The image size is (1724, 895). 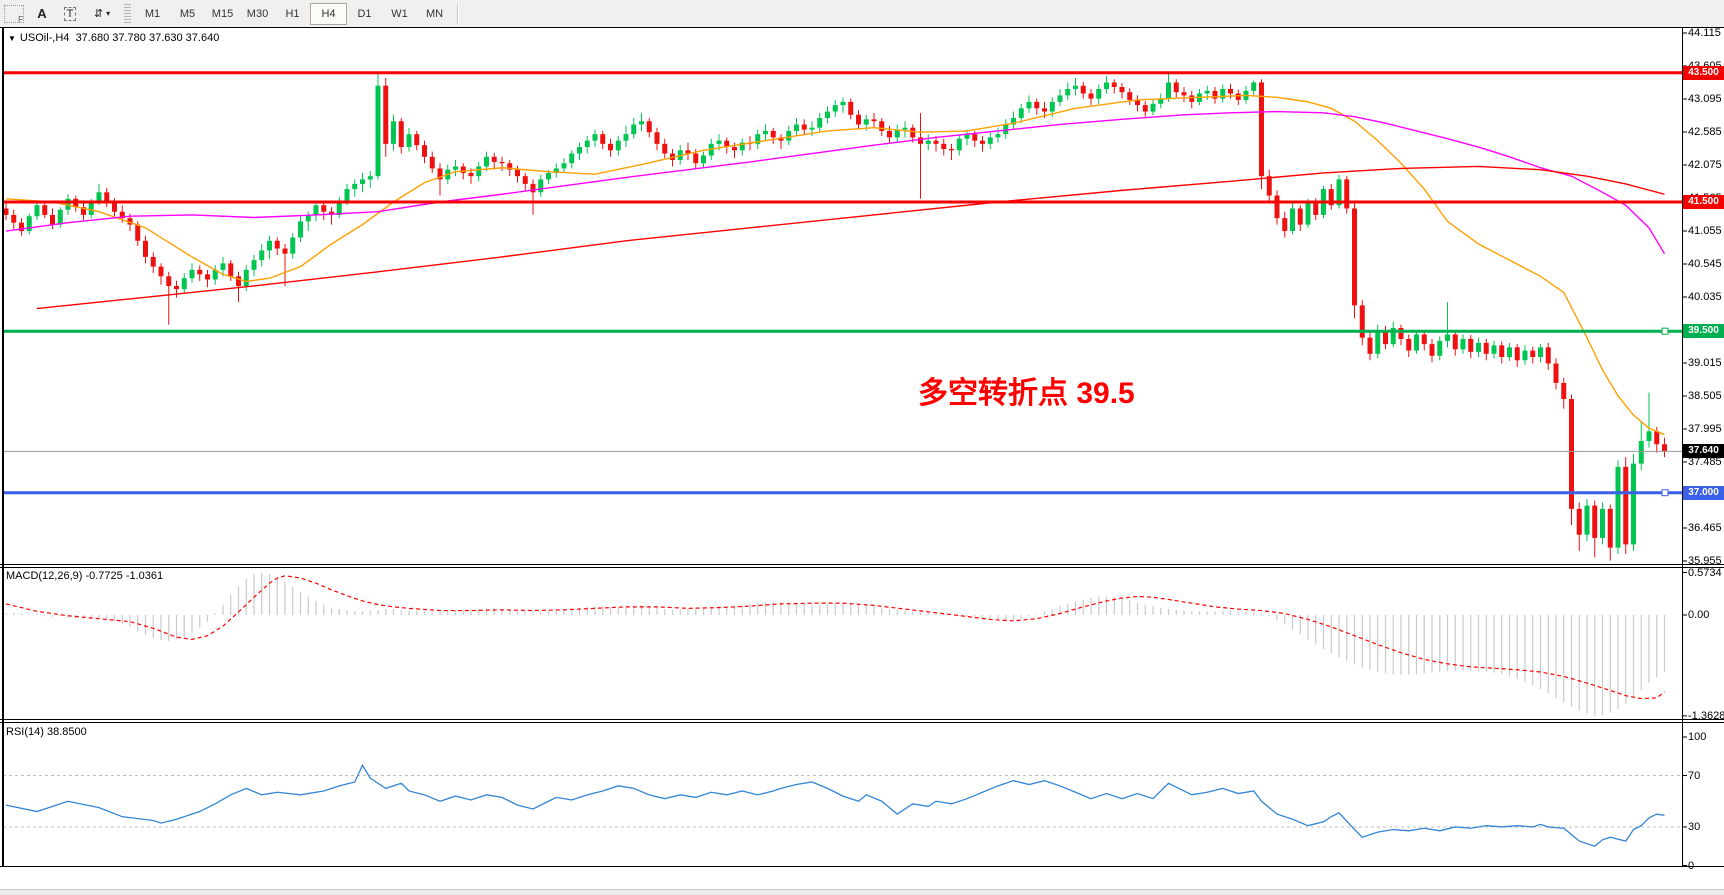 What do you see at coordinates (85, 576) in the screenshot?
I see `macd-indicator-label: MACD(12,26,9) -0.7725 -1.0361` at bounding box center [85, 576].